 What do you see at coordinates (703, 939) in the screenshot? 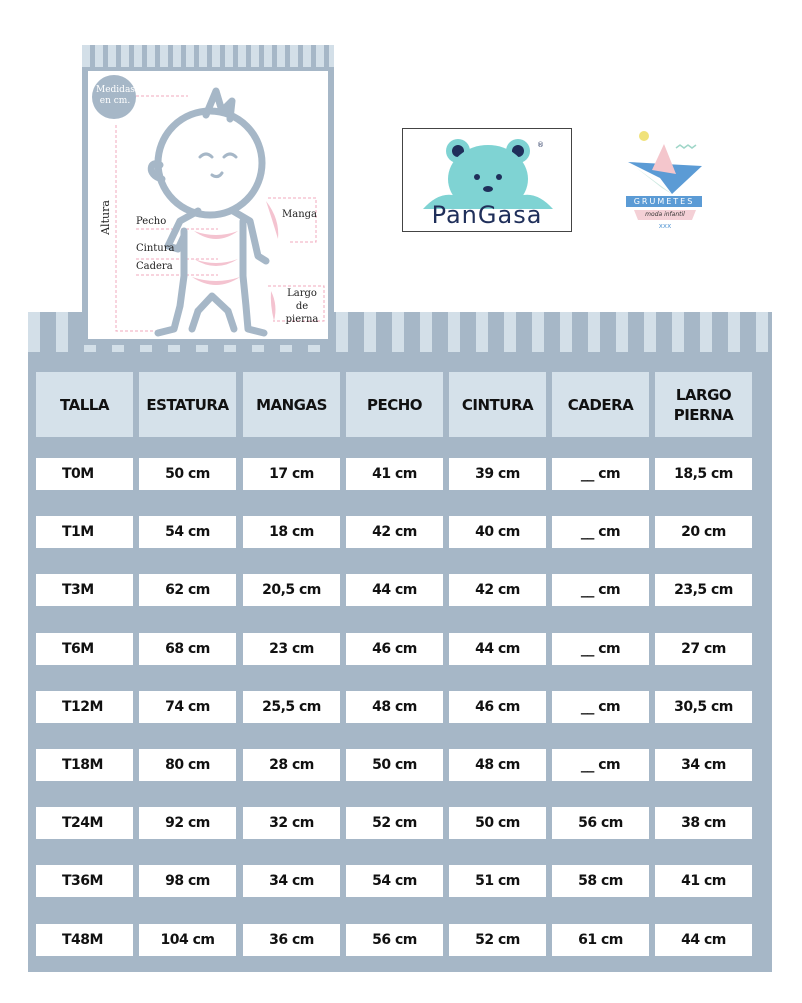
I see `cell-largo-pierna: 44 cm` at bounding box center [703, 939].